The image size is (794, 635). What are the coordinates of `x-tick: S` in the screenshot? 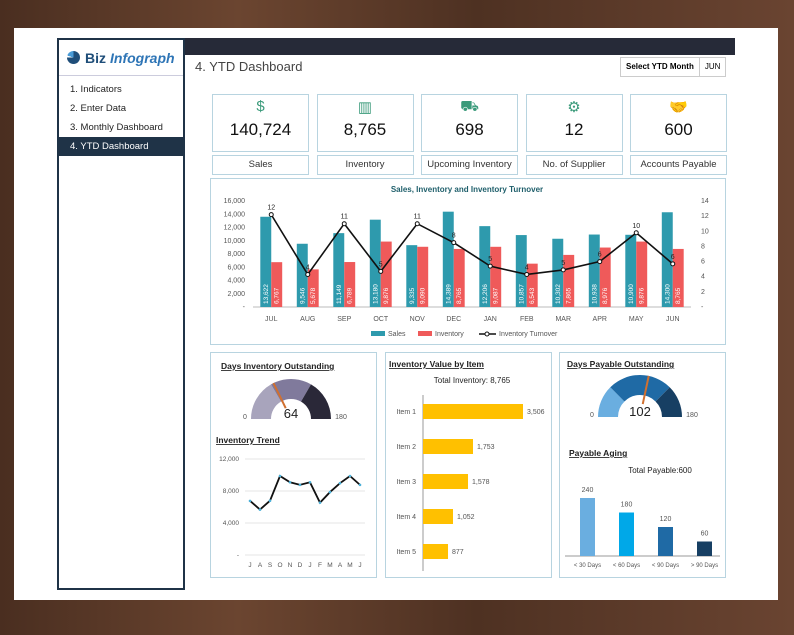 It's located at (270, 565).